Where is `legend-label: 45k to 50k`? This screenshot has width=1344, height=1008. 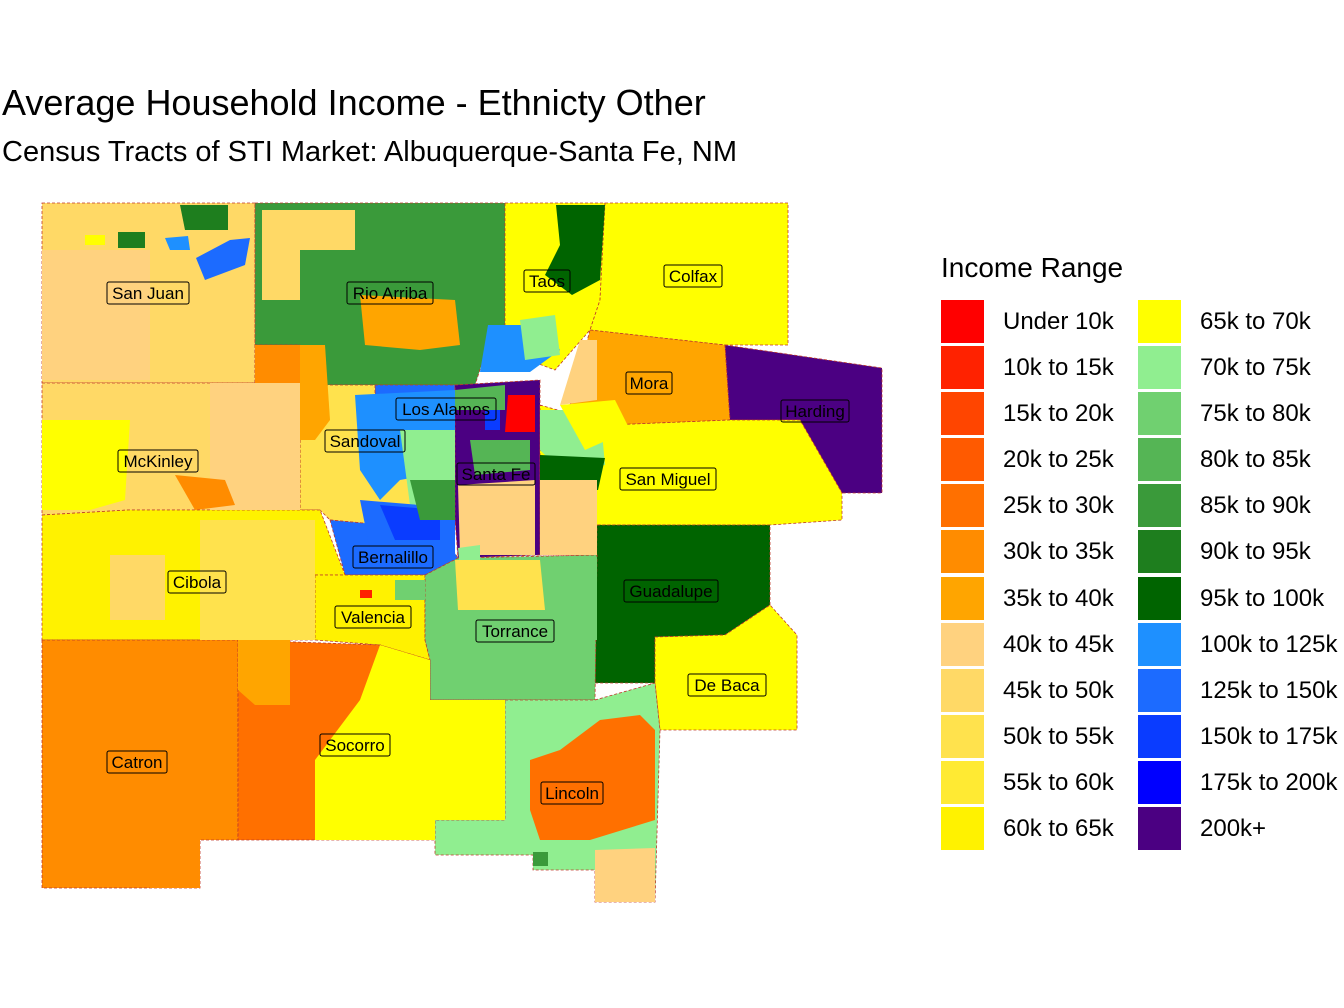 legend-label: 45k to 50k is located at coordinates (1058, 690).